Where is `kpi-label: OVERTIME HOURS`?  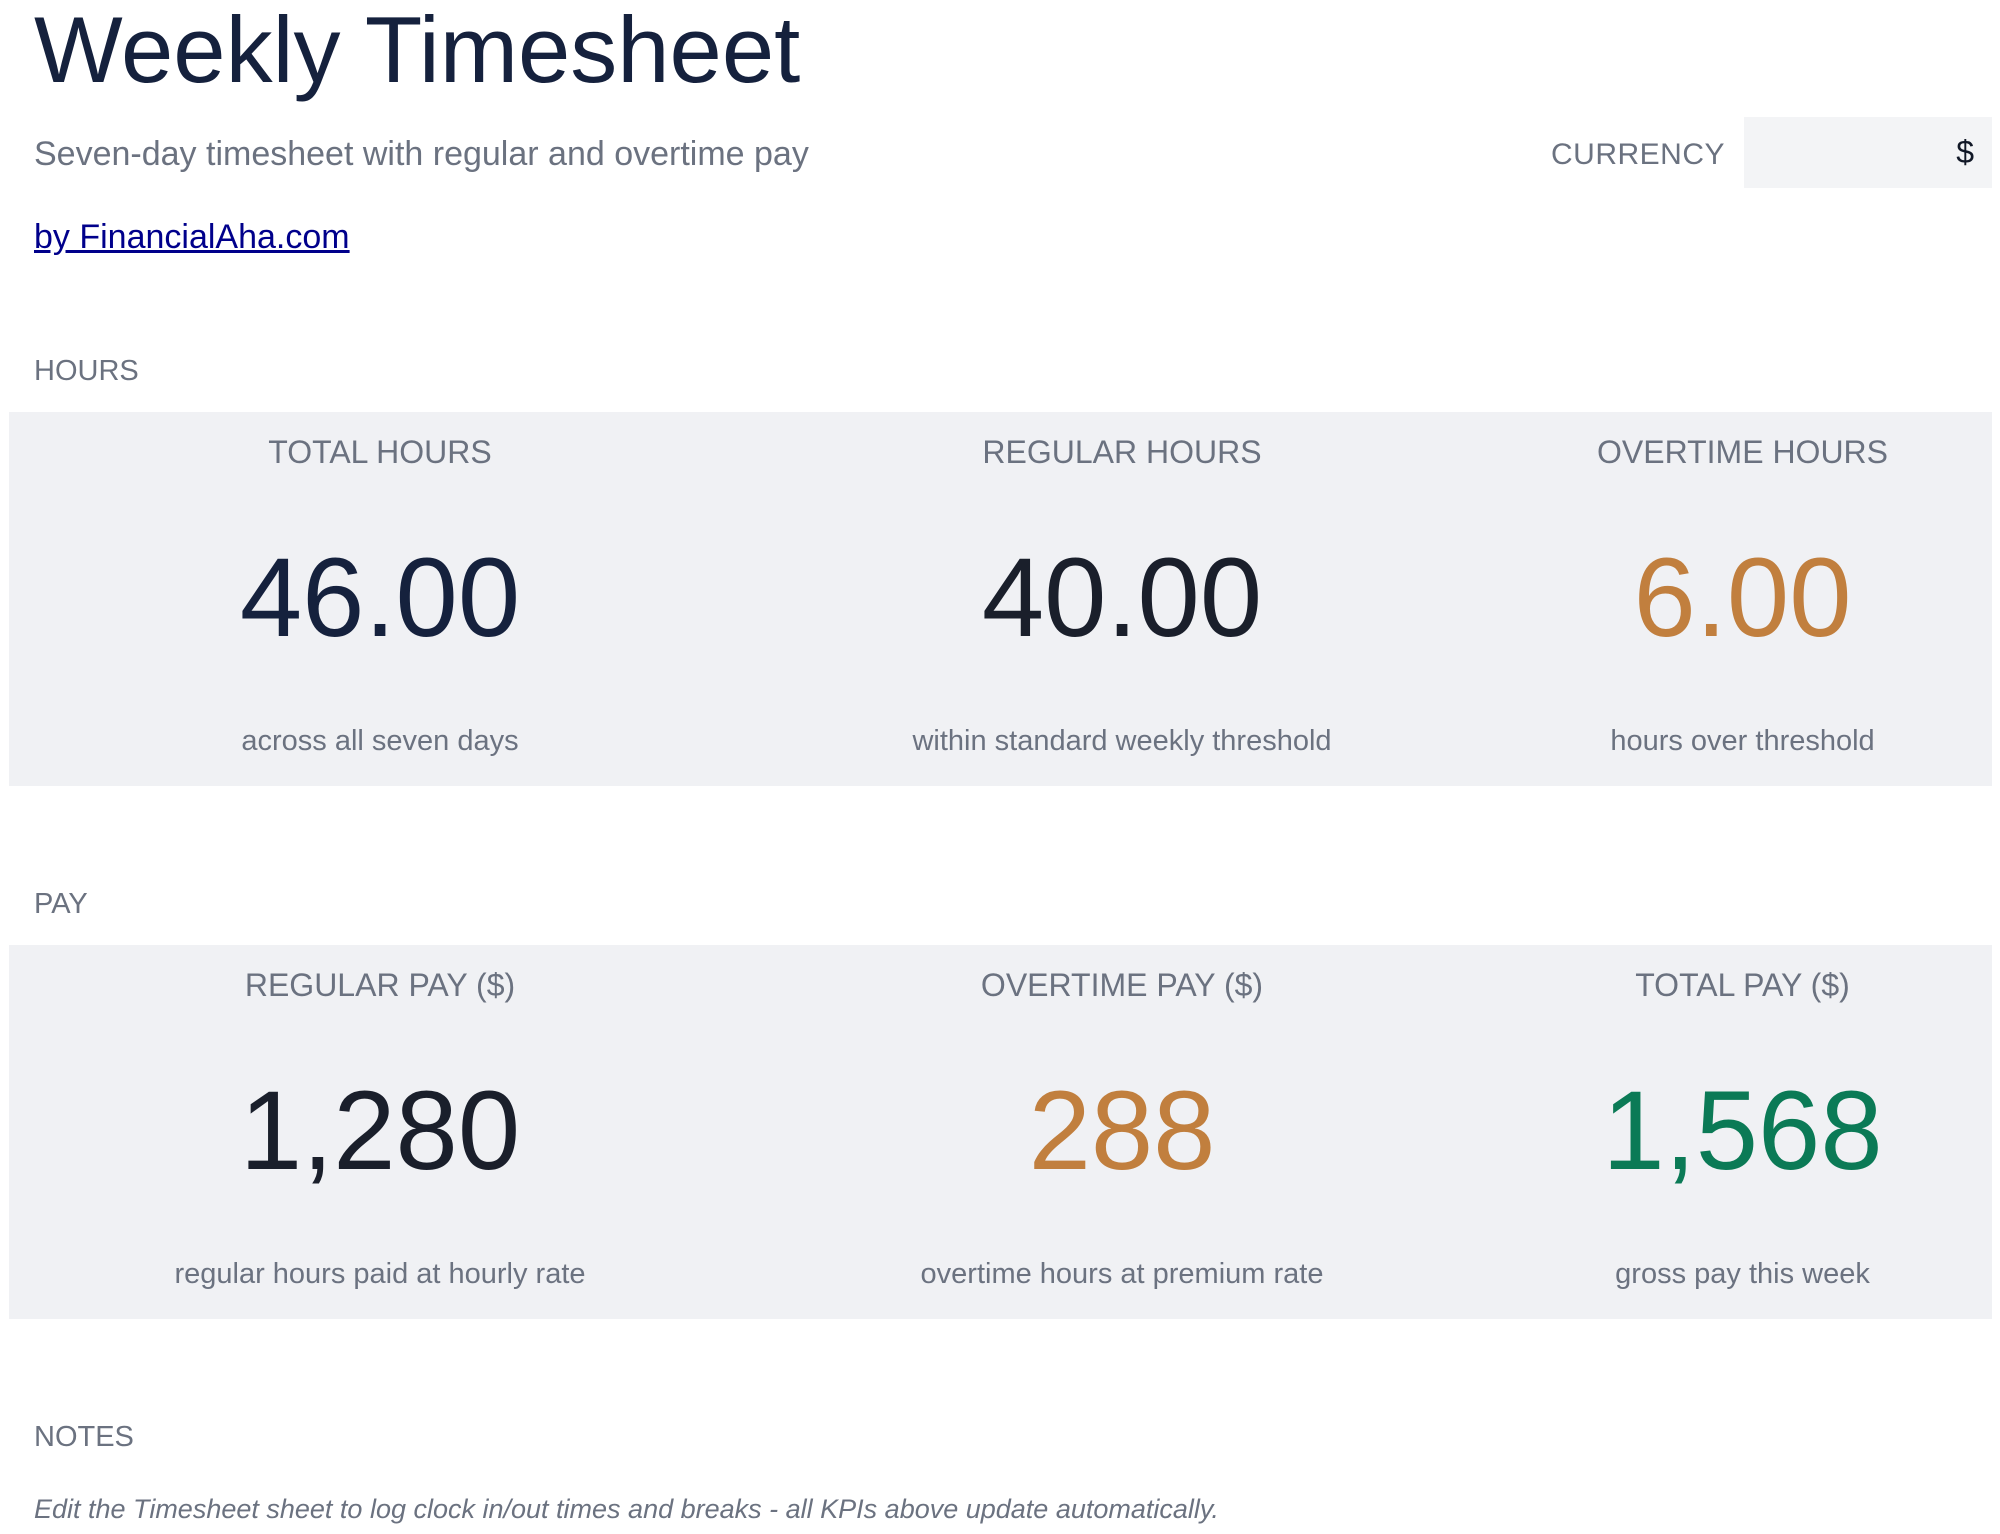
kpi-label: OVERTIME HOURS is located at coordinates (1742, 452).